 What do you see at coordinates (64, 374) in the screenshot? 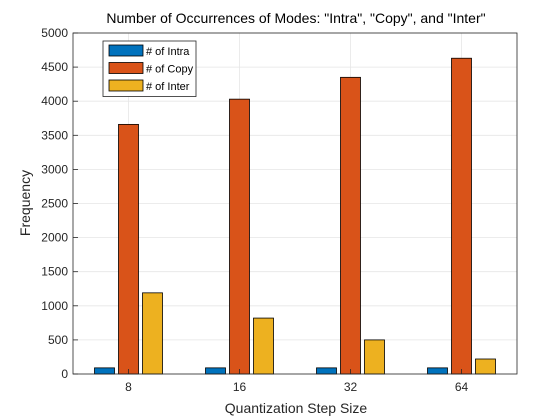
I see `y-tick-label: 0` at bounding box center [64, 374].